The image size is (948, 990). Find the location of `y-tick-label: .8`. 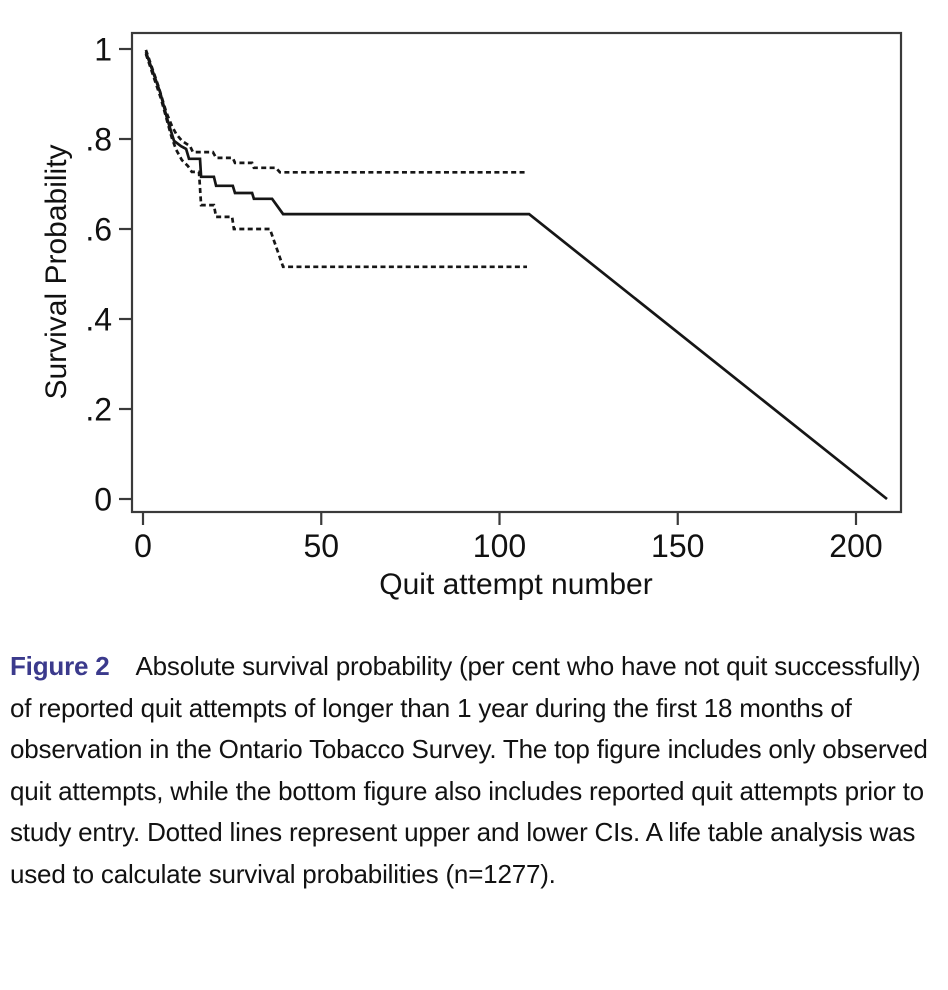

y-tick-label: .8 is located at coordinates (98, 140).